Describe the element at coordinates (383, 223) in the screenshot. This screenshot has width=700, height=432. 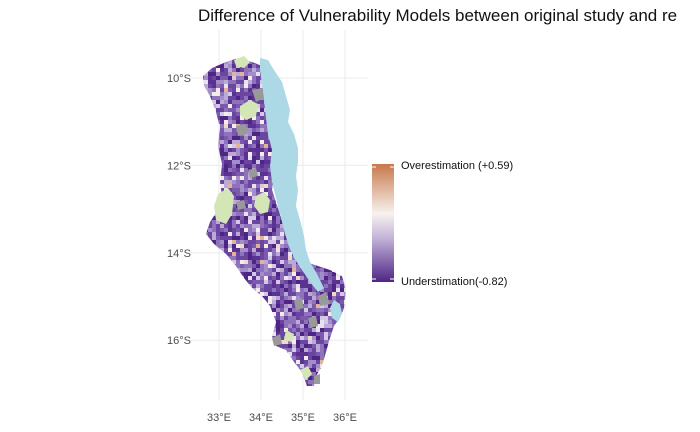
I see `colorbar-legend` at that location.